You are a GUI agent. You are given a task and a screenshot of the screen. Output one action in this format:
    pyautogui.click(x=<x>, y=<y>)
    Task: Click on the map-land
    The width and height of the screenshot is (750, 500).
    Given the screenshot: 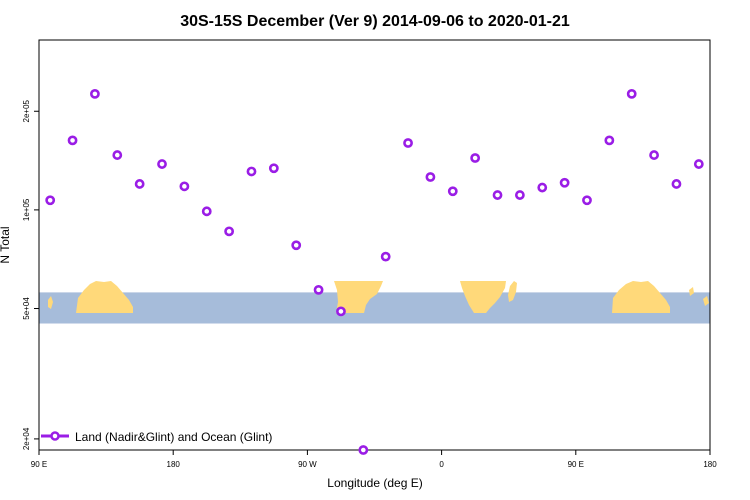 What is the action you would take?
    pyautogui.click(x=378, y=297)
    